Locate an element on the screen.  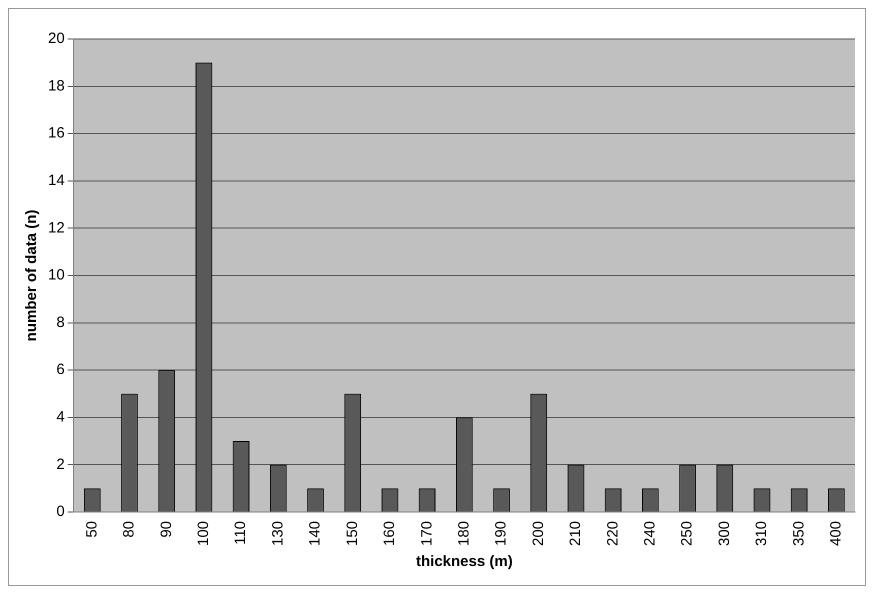
y-tick-label: 6 is located at coordinates (60, 369).